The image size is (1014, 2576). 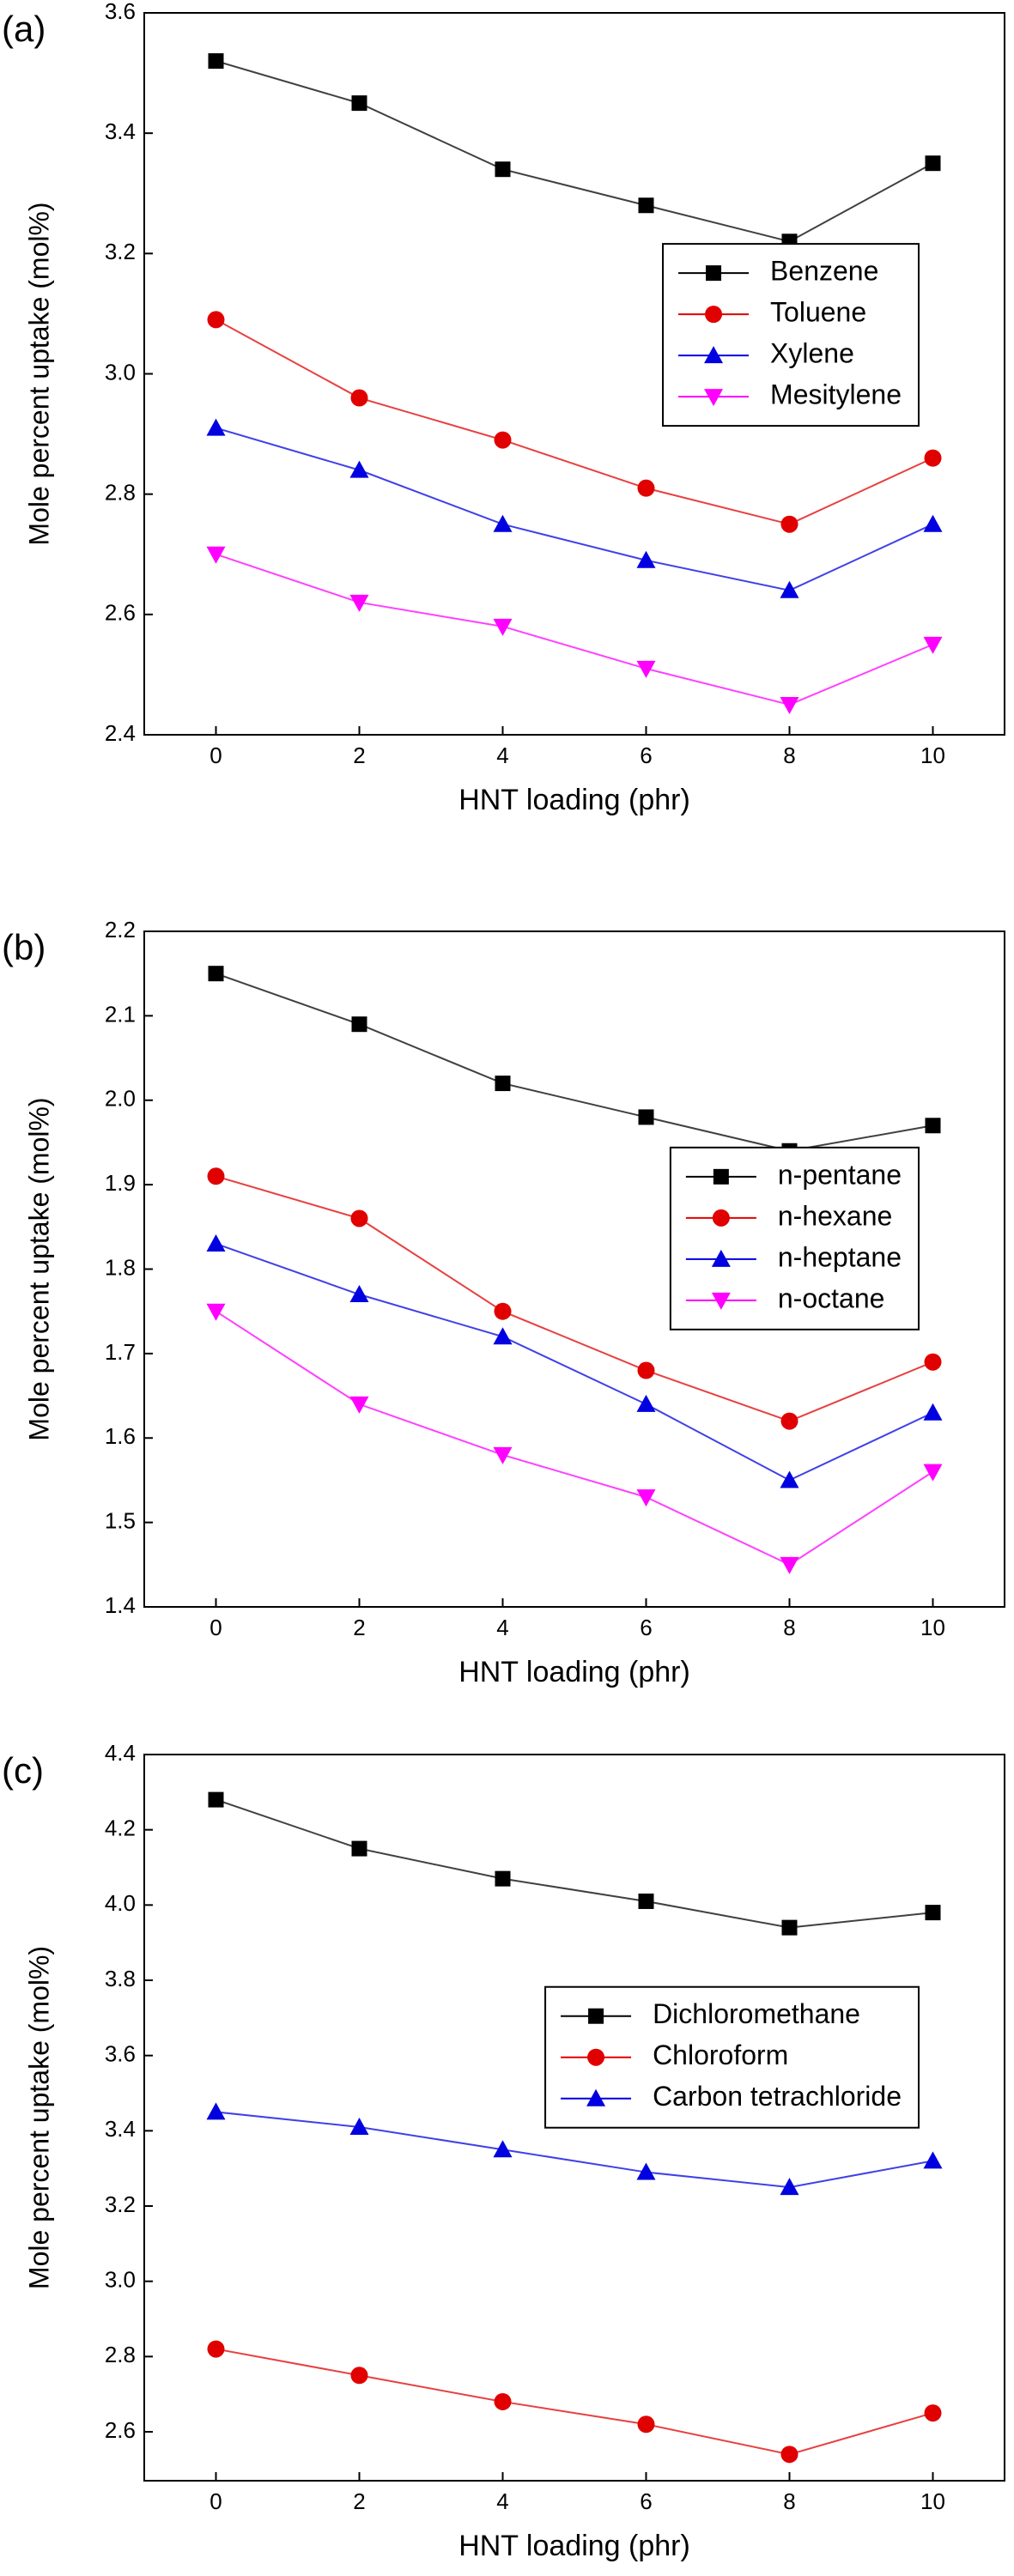 I want to click on legend-label: Toluene, so click(x=818, y=312).